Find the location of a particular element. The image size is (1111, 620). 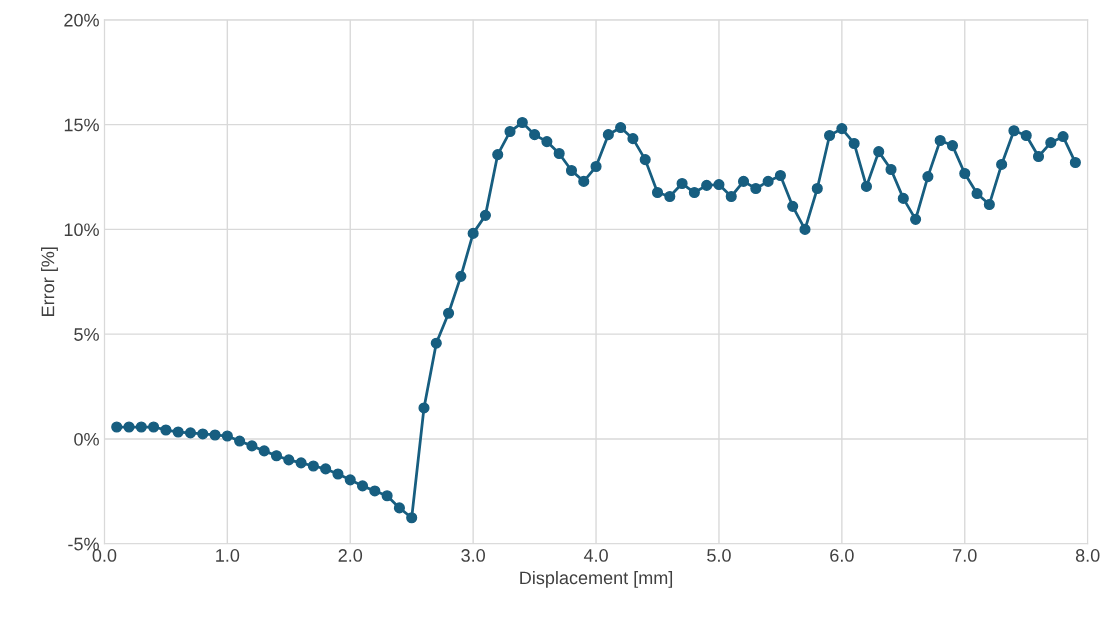

x-tick-label: 7.0 is located at coordinates (965, 555).